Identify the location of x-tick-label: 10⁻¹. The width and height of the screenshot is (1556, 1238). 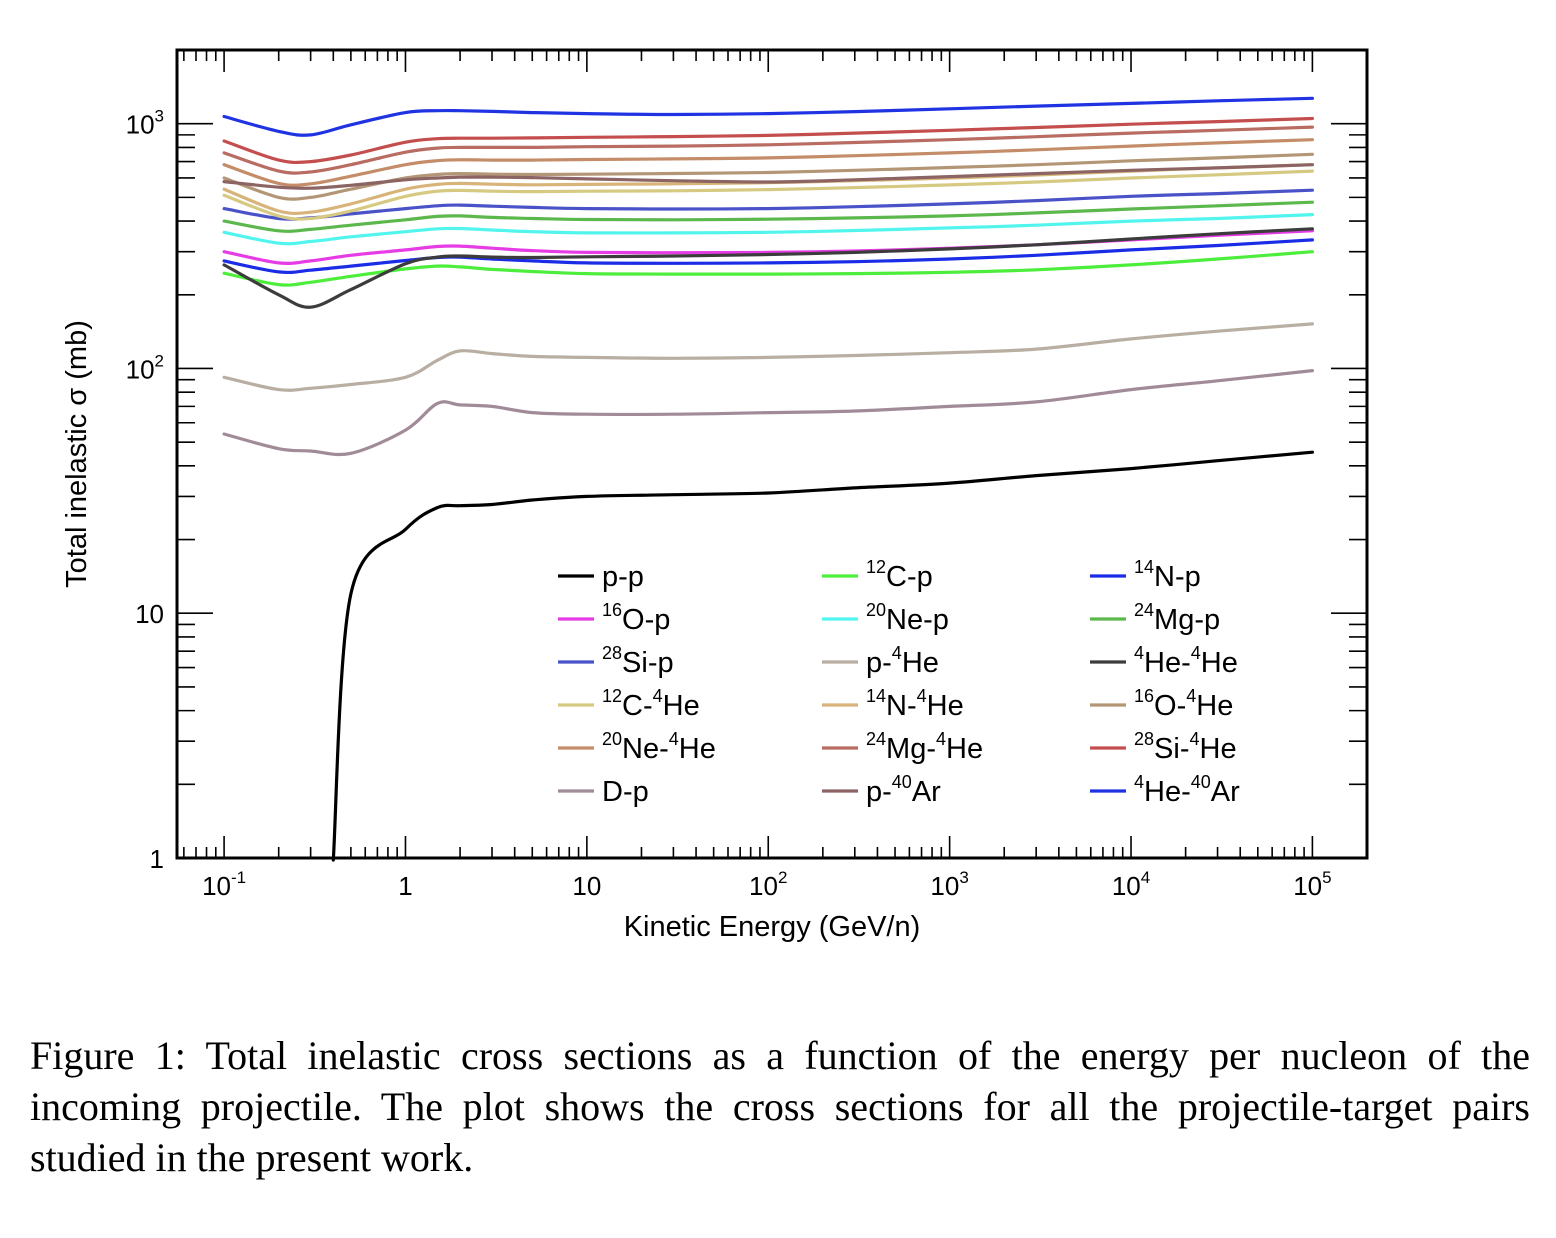
(224, 884).